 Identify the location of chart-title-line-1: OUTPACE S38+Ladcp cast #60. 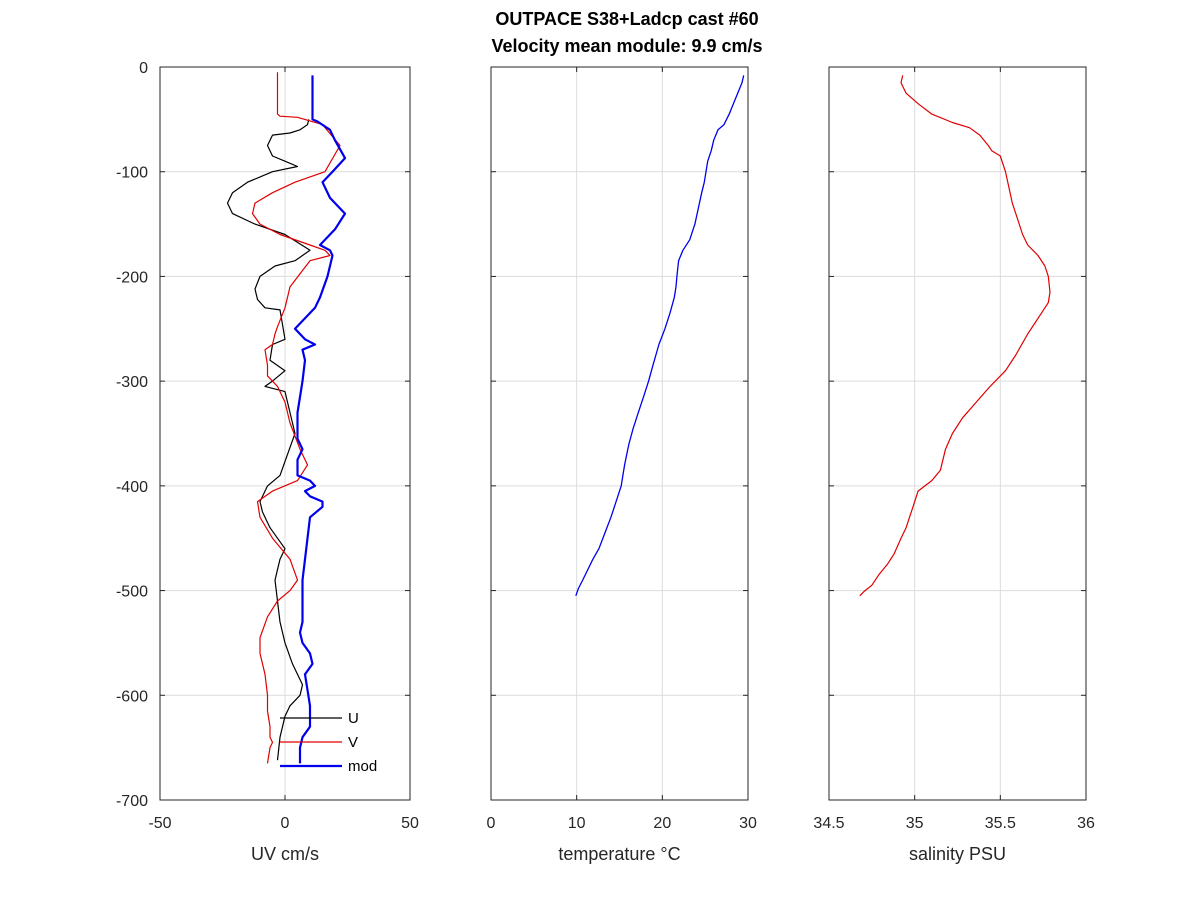
(626, 19).